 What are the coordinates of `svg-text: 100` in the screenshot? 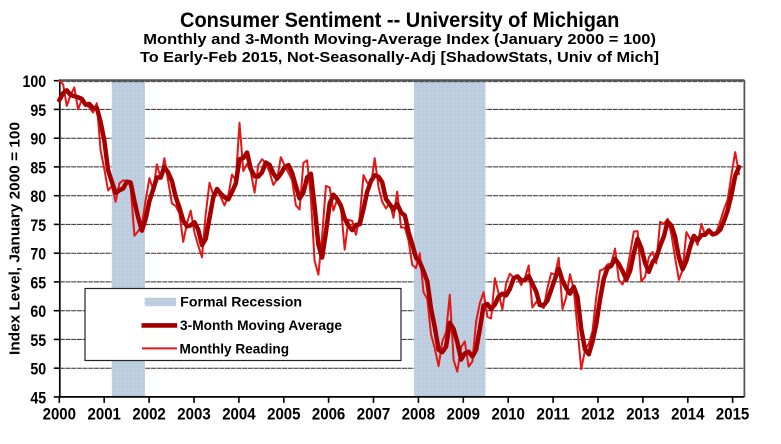 It's located at (35, 81).